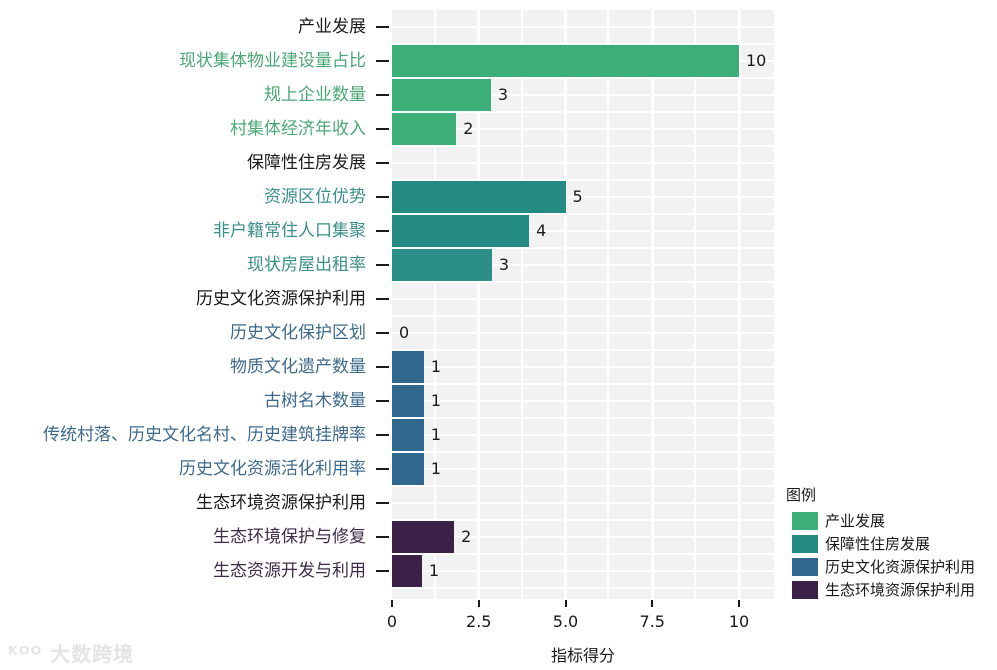 The image size is (997, 670). I want to click on legend: 图例 产业发展 保障性住房发展 历史文化资源保护利用 生态环境资源保护利用, so click(880, 543).